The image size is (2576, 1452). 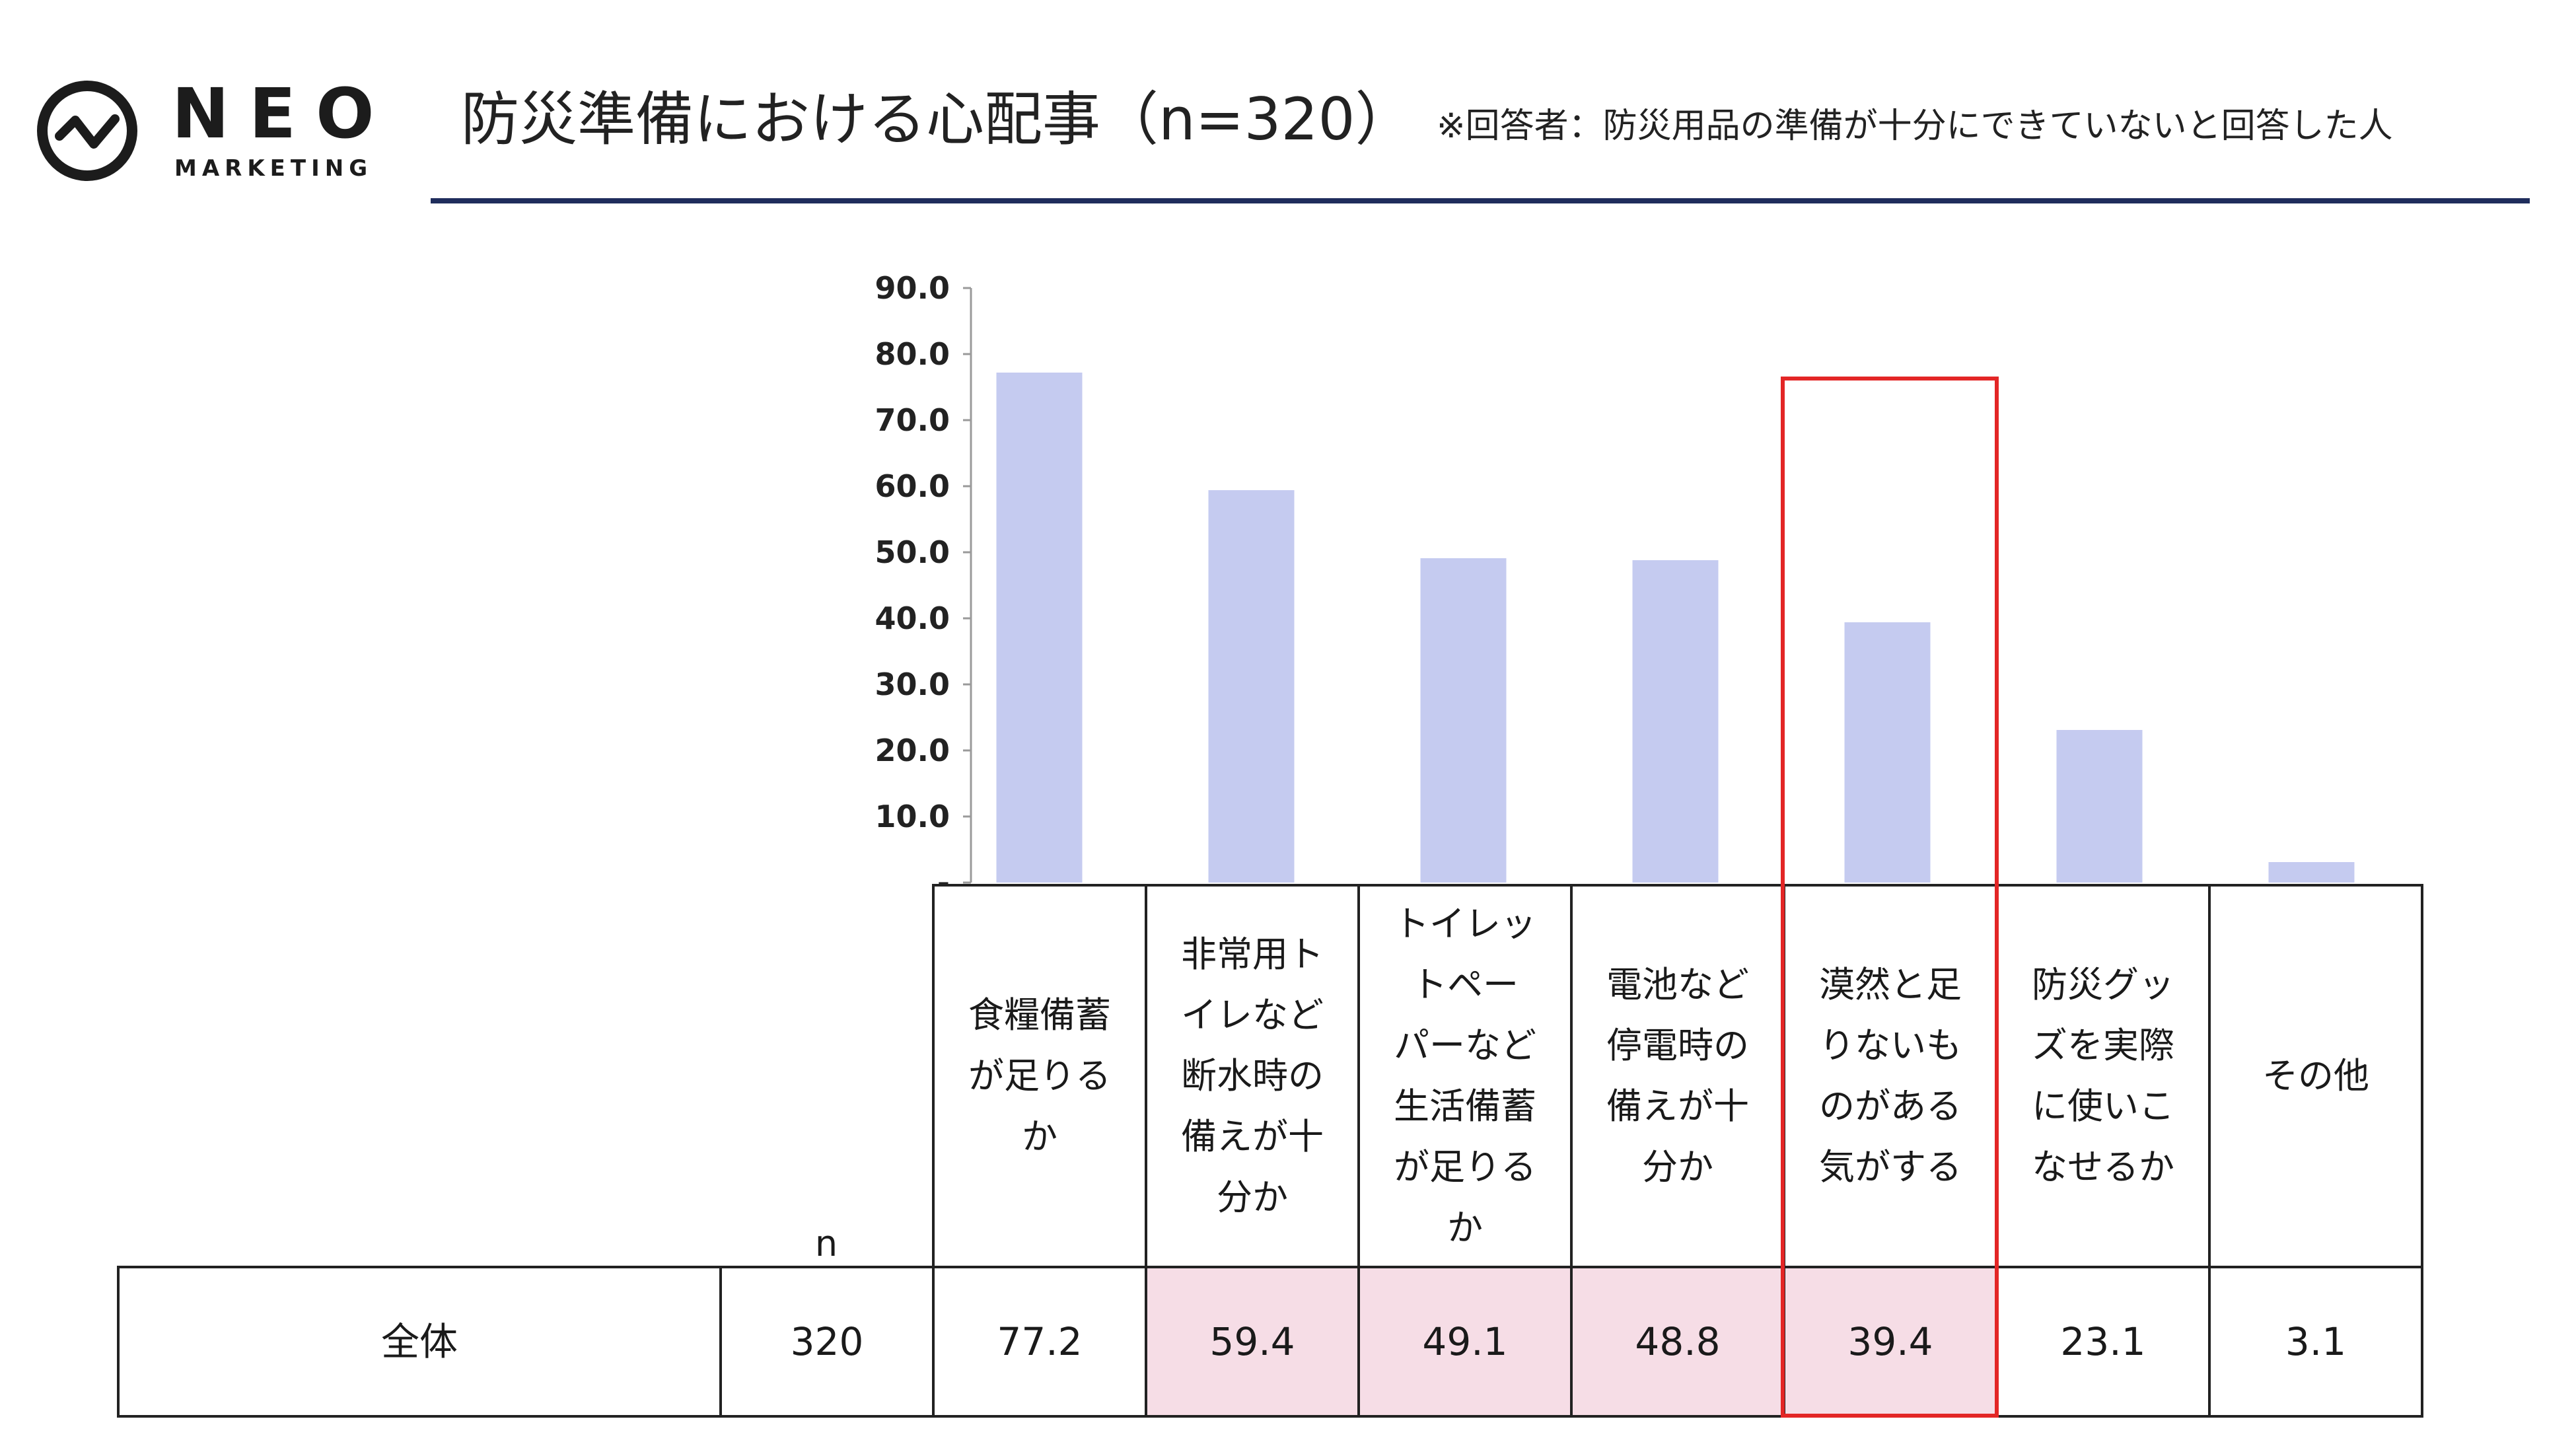 I want to click on category-label-line: イレなど, so click(x=1252, y=1015).